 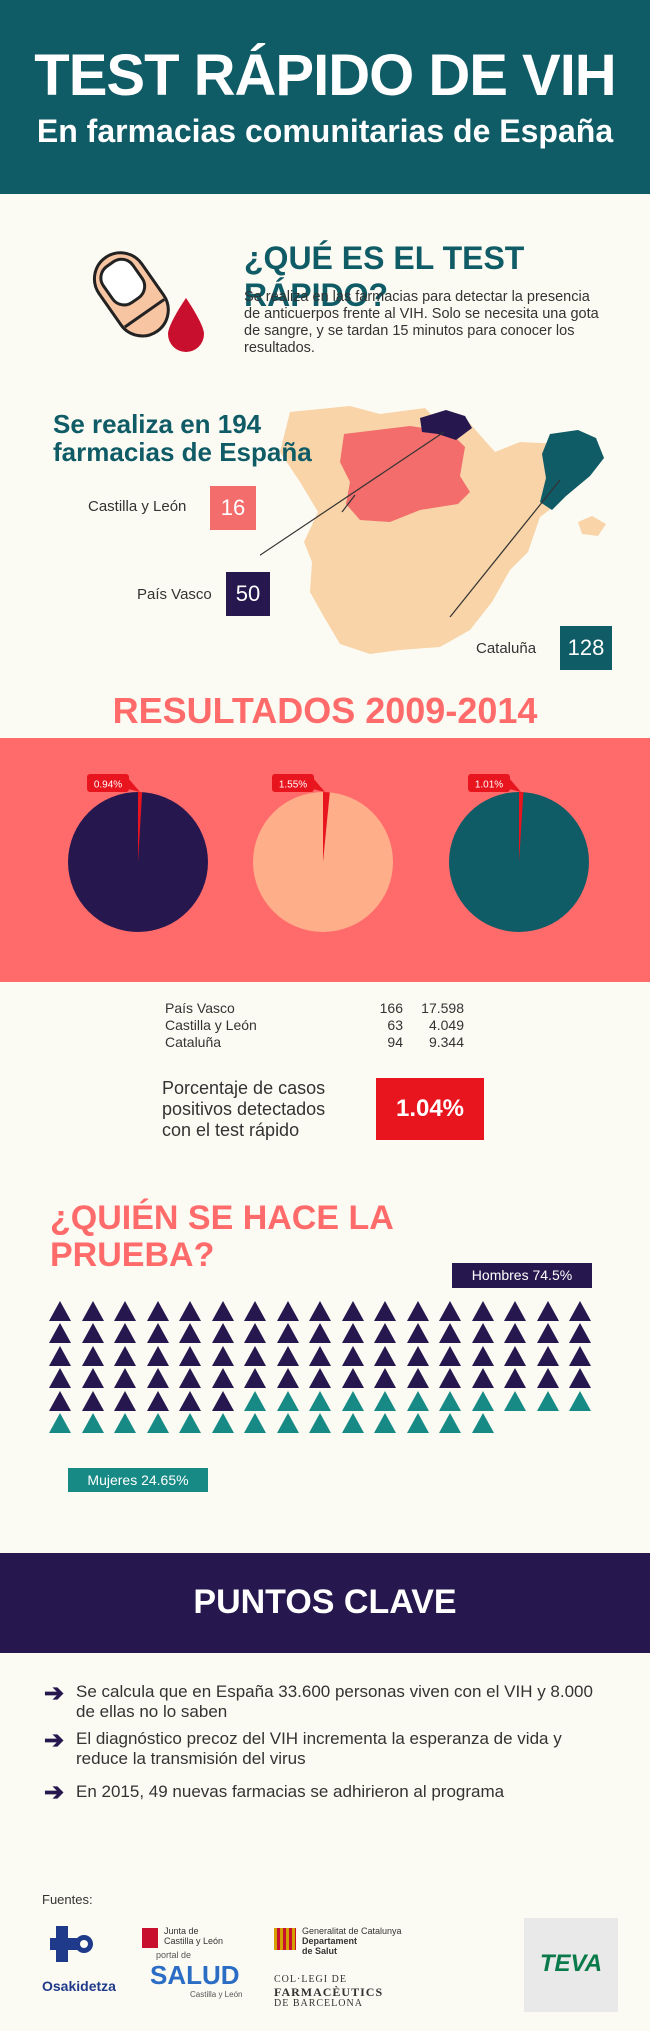 I want to click on summary-line1: Porcentaje de casos, so click(x=244, y=1088).